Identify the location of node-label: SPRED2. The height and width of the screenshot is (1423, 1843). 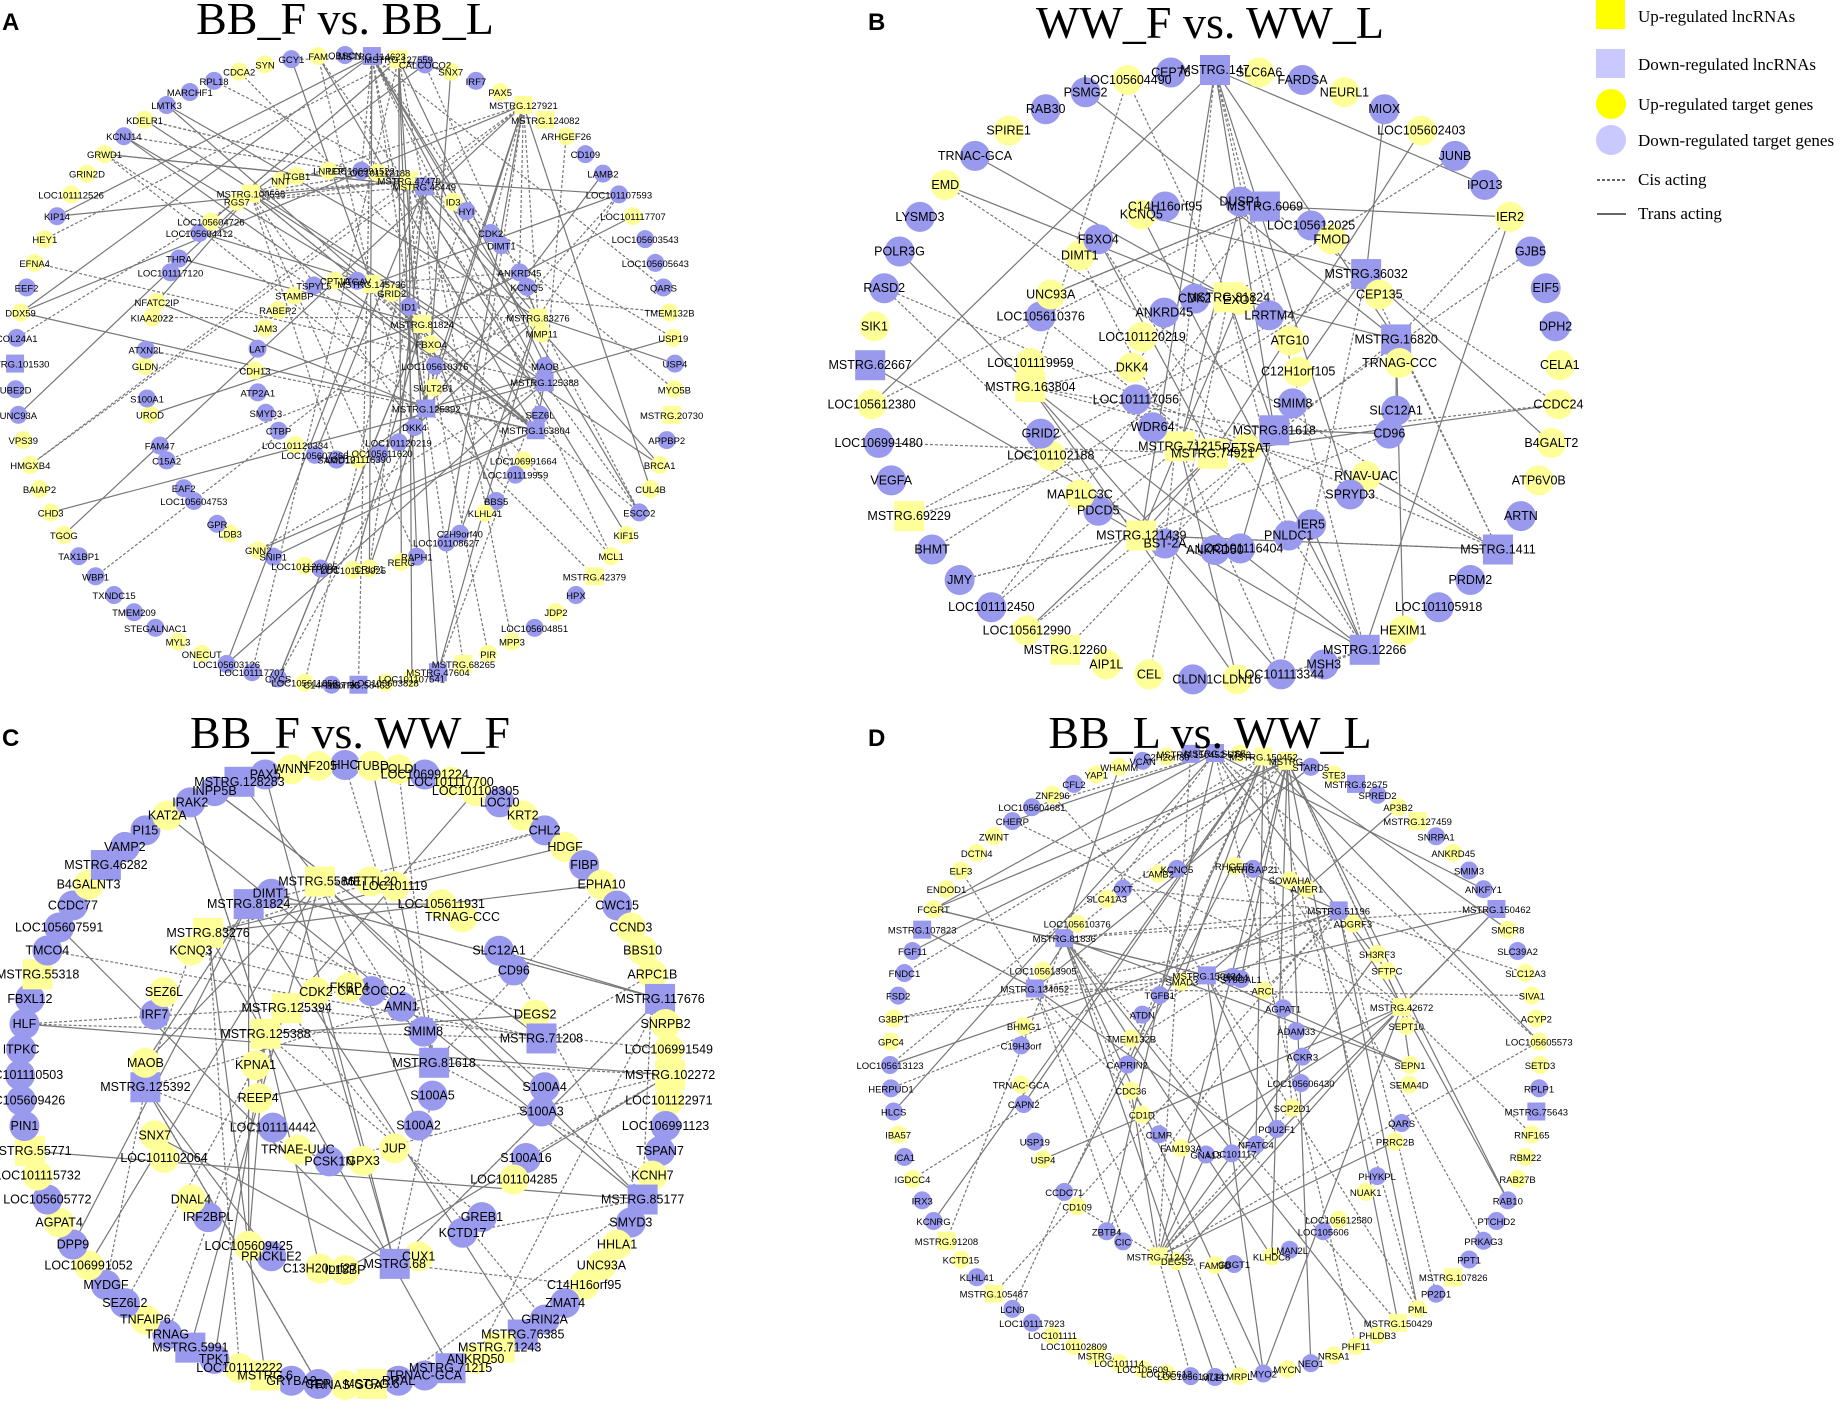
(1377, 796).